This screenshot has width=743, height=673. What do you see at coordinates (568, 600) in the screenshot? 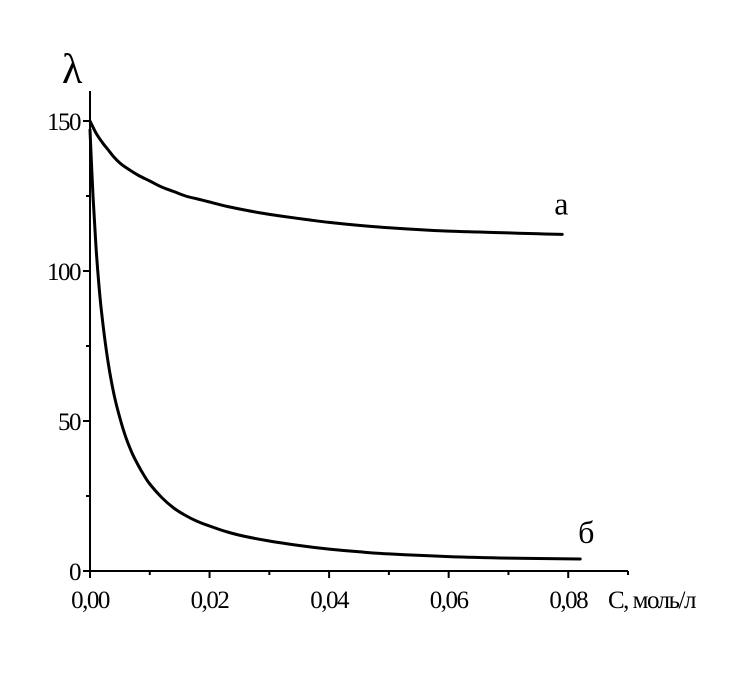
I see `x-tick-label: 0,08` at bounding box center [568, 600].